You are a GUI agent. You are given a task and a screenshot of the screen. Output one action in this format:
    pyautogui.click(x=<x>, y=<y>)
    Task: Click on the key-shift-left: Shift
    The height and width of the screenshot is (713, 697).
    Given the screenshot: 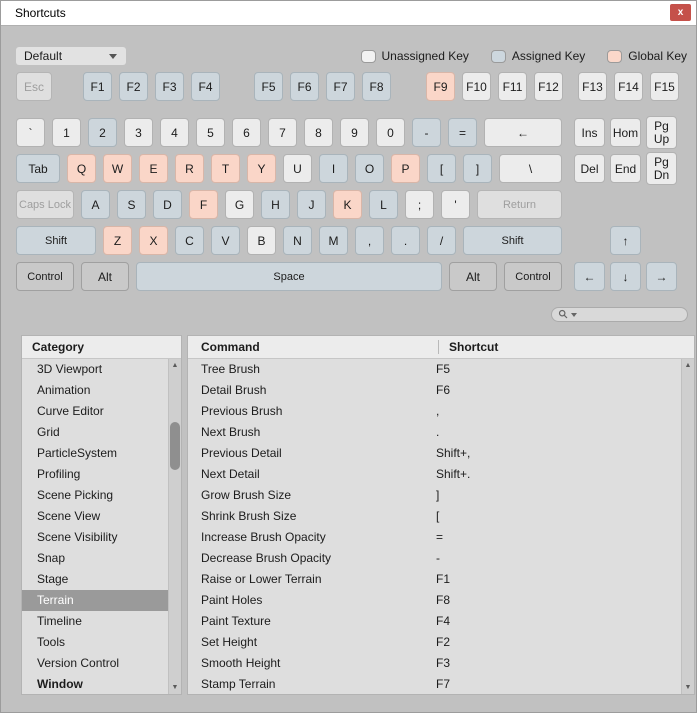 What is the action you would take?
    pyautogui.click(x=56, y=240)
    